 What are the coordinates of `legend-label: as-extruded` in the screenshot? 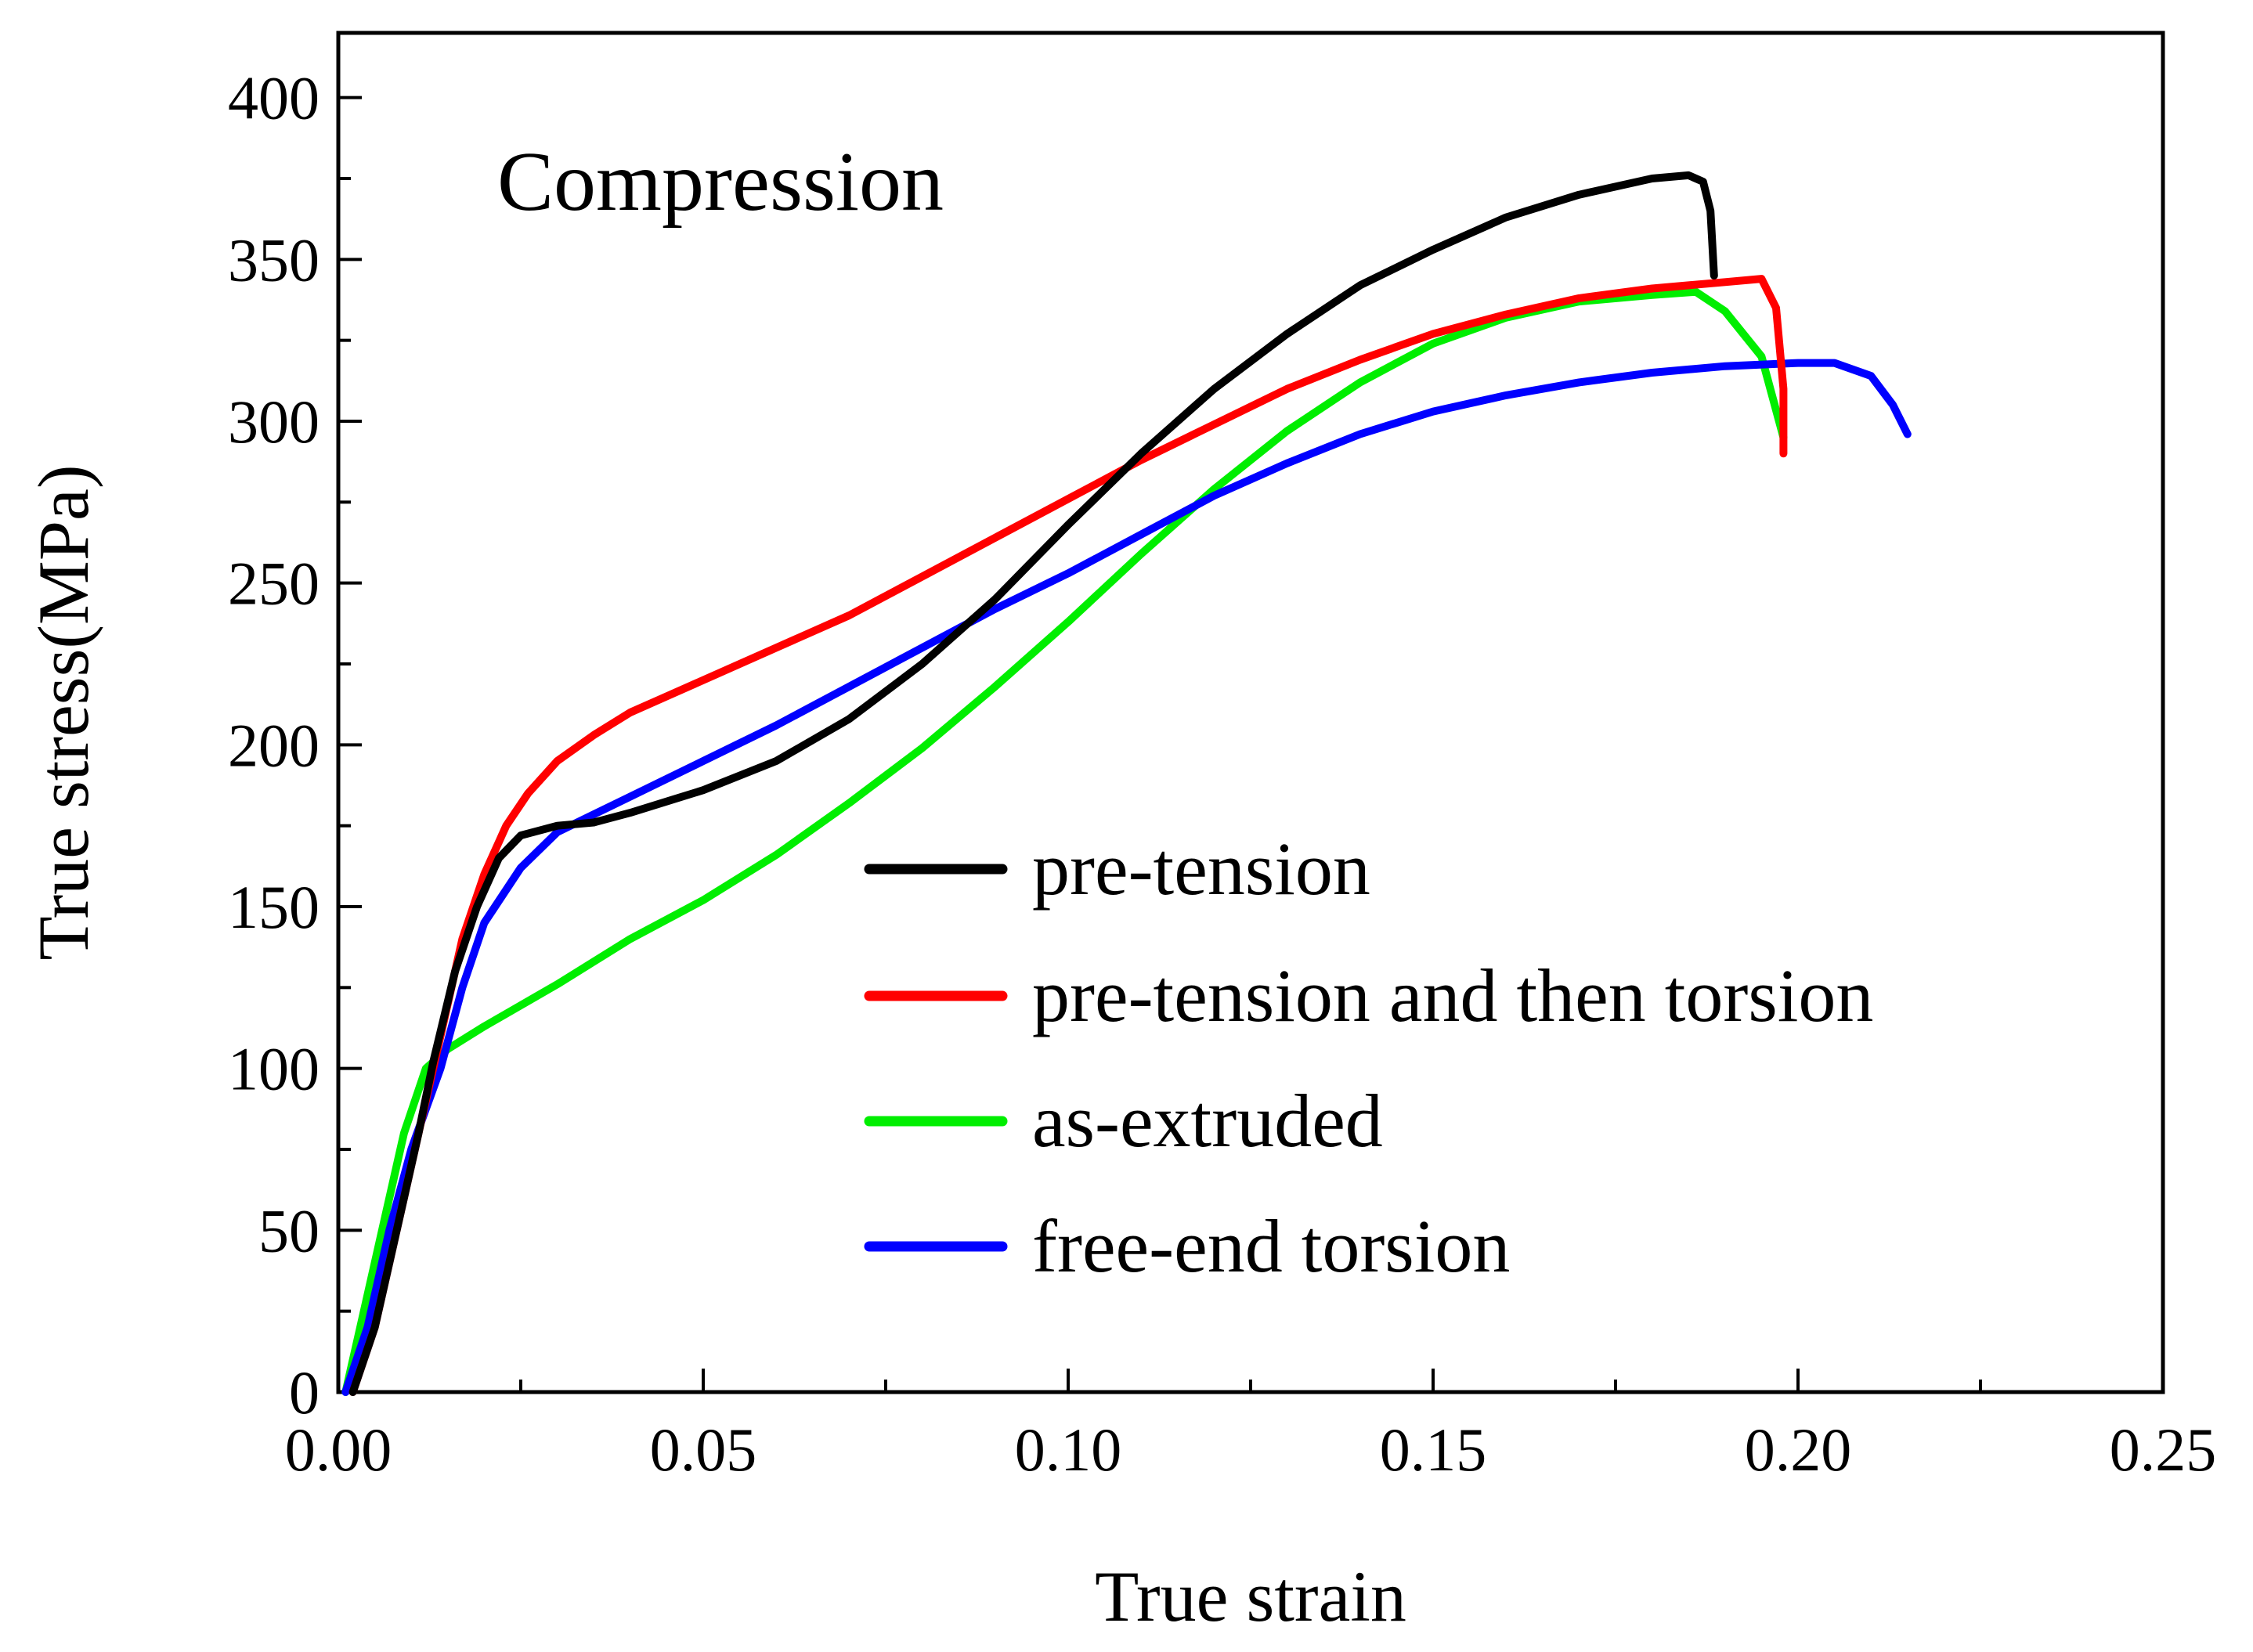 It's located at (1207, 1121).